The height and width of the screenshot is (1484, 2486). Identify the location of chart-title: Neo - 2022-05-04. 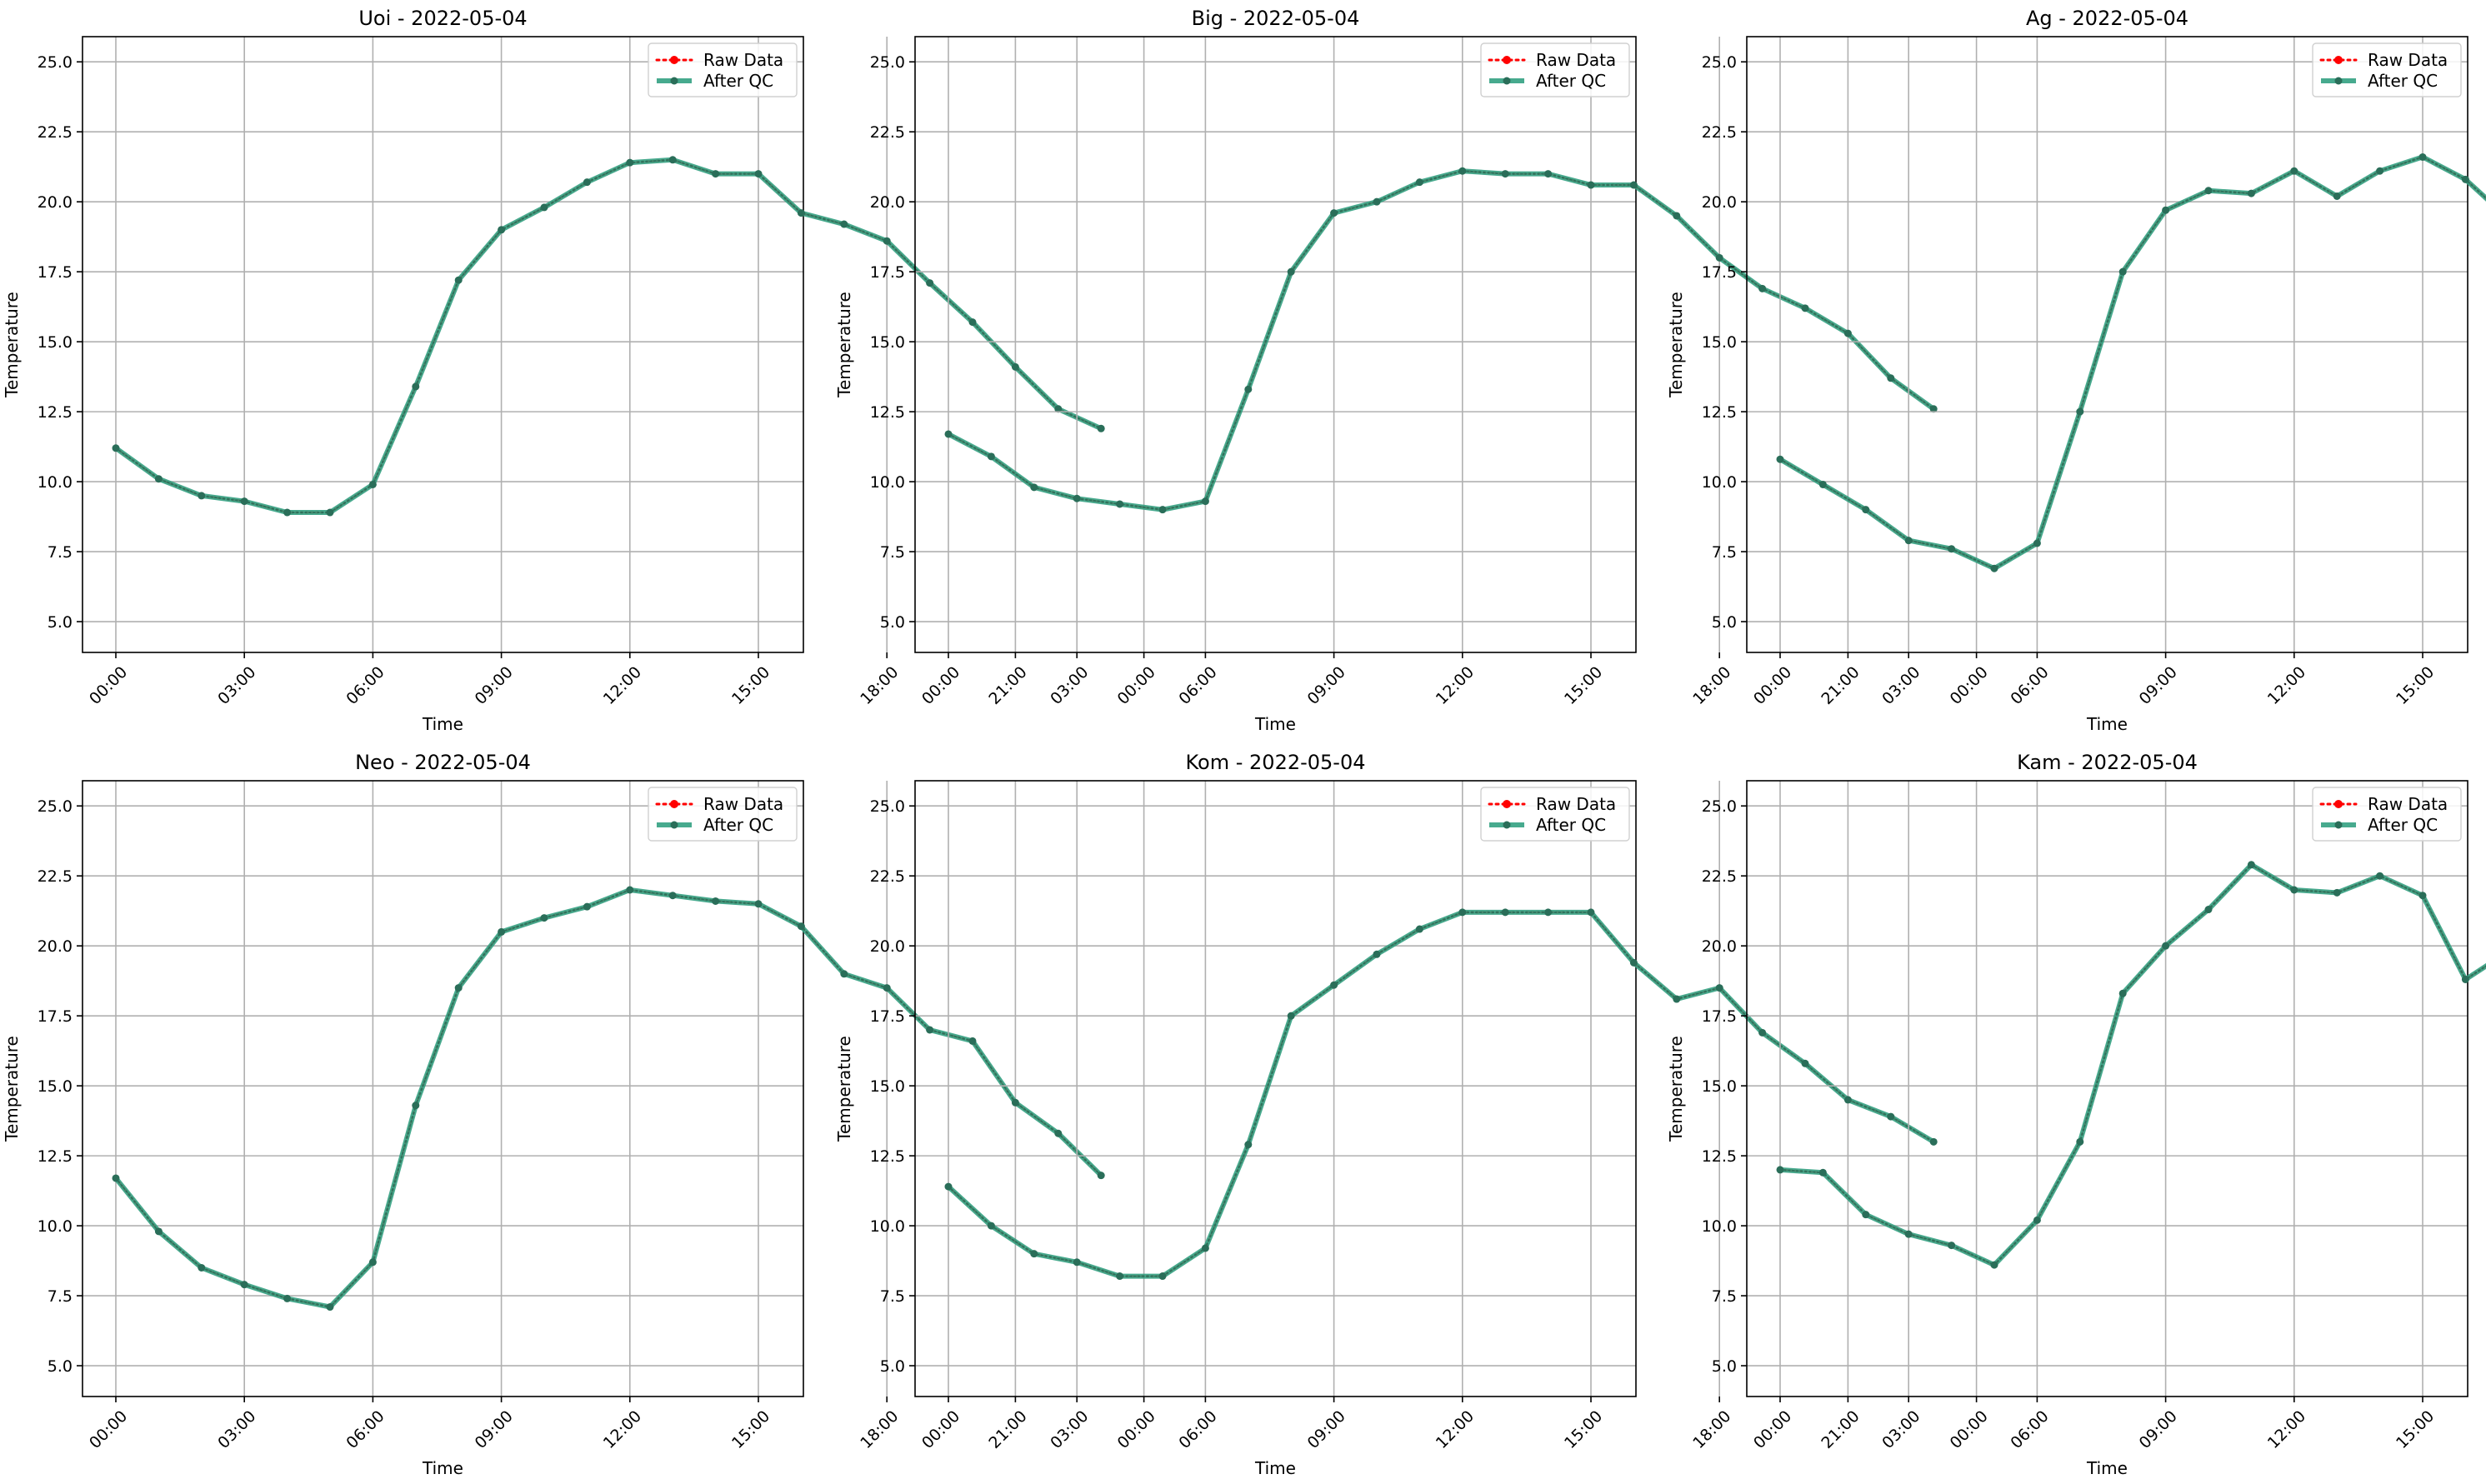
(443, 762).